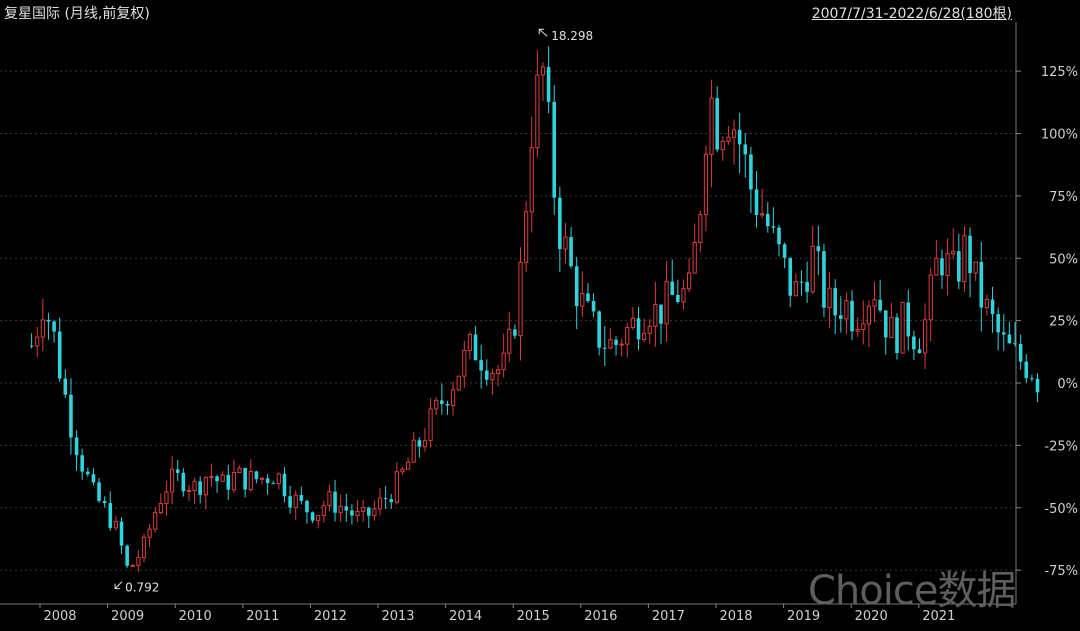 Image resolution: width=1080 pixels, height=631 pixels. What do you see at coordinates (77, 14) in the screenshot?
I see `chart-title: 复星国际 (月线,前复权)` at bounding box center [77, 14].